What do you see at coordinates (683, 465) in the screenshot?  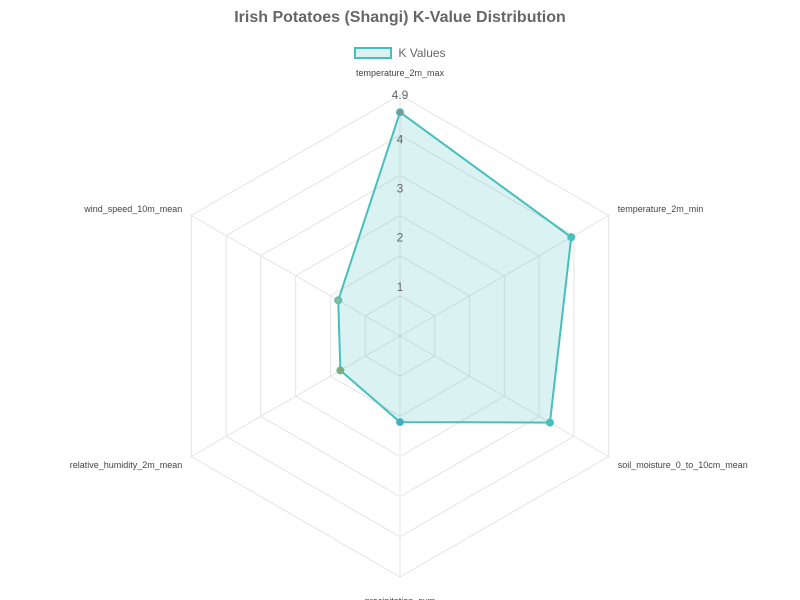 I see `axis-label: soil_moisture_0_to_10cm_mean` at bounding box center [683, 465].